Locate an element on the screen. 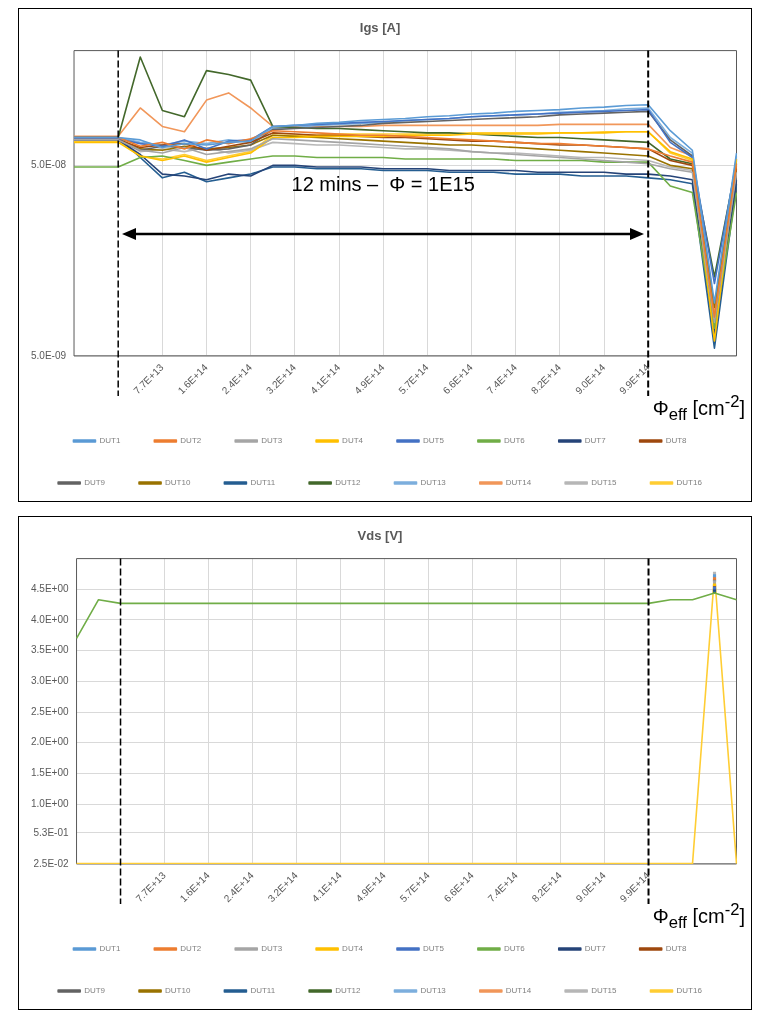 The height and width of the screenshot is (1024, 767). chart-title: Vds [V] is located at coordinates (380, 536).